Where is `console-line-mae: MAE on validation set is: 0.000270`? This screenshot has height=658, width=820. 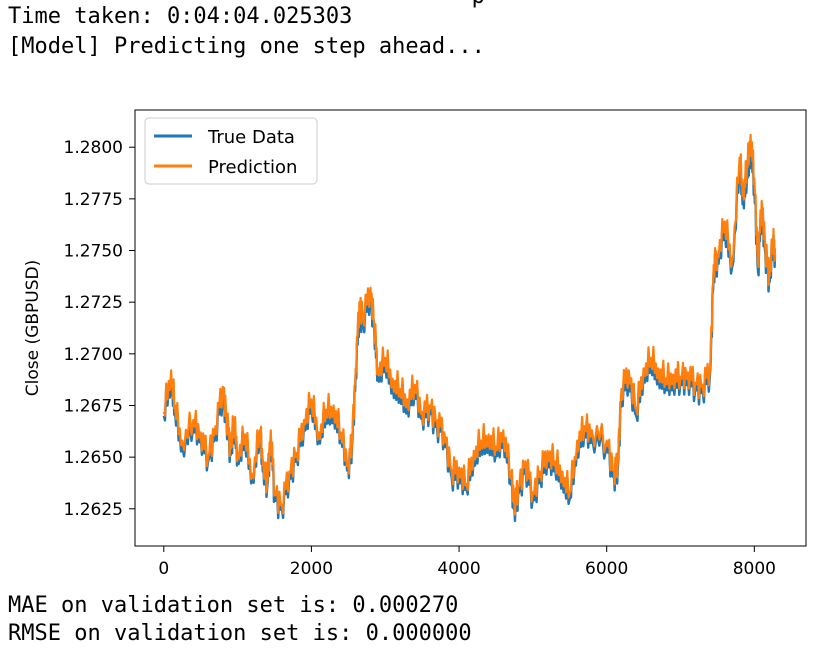
console-line-mae: MAE on validation set is: 0.000270 is located at coordinates (233, 605).